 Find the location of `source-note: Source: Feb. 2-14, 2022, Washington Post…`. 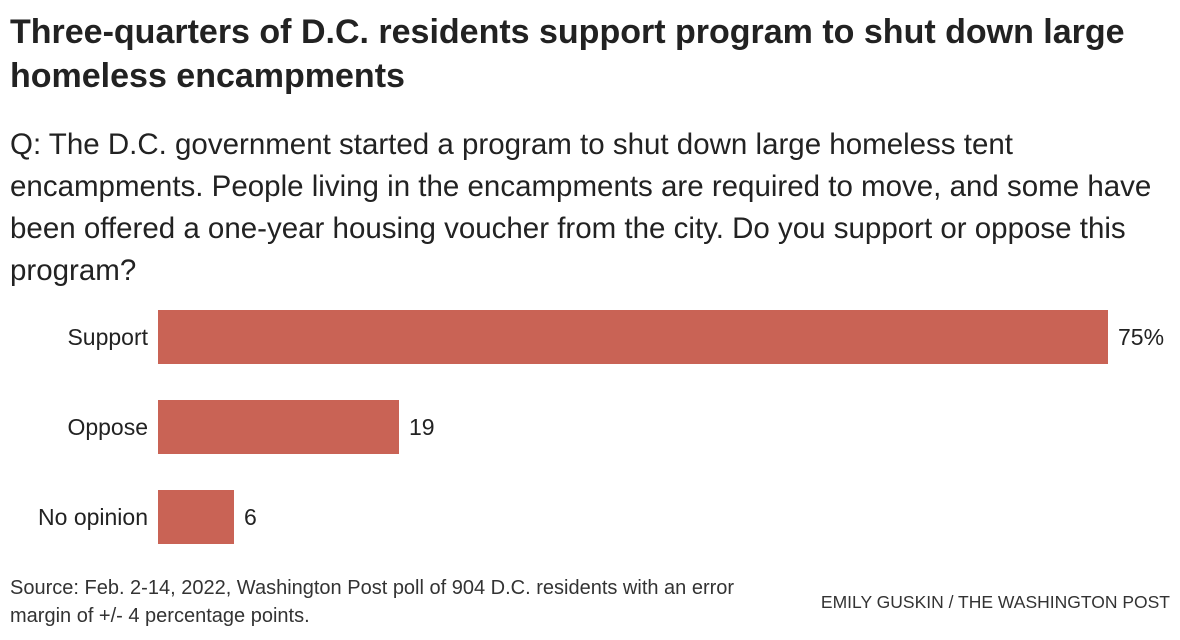

source-note: Source: Feb. 2-14, 2022, Washington Post… is located at coordinates (372, 602).